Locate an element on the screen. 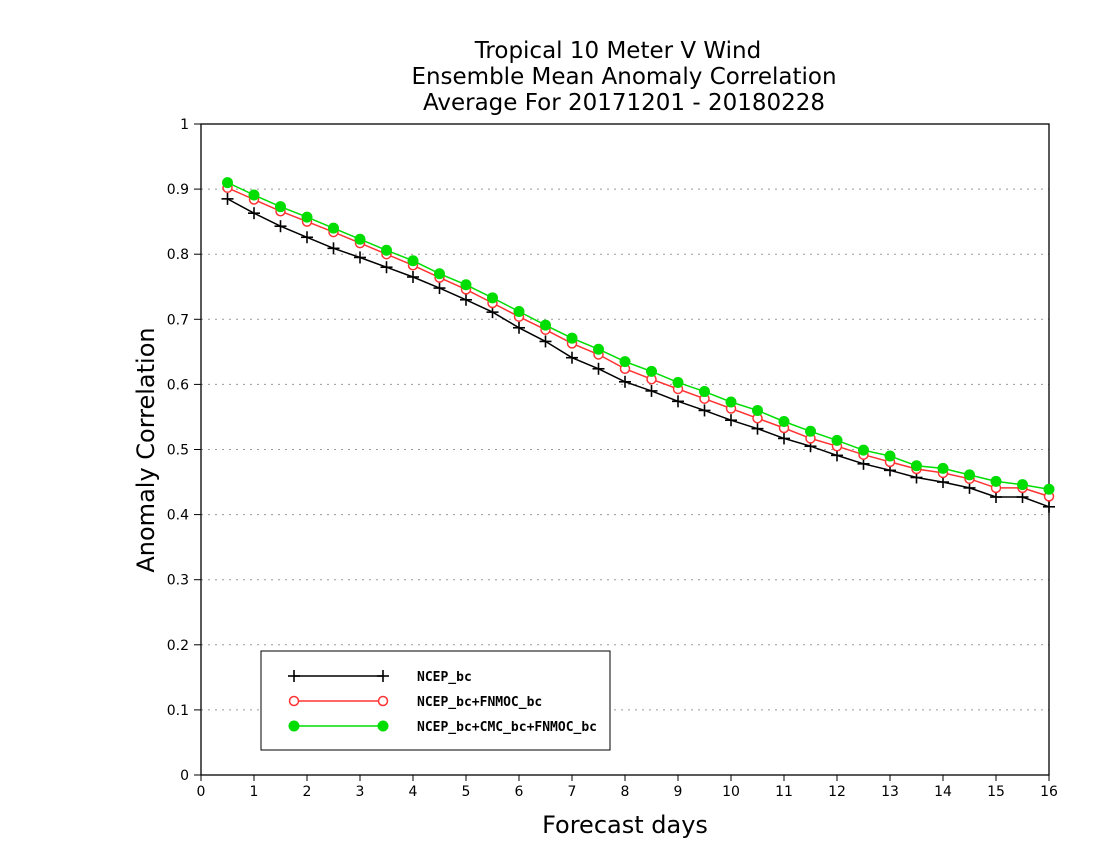 The width and height of the screenshot is (1100, 850). y-tick-label: 0.5 is located at coordinates (178, 451).